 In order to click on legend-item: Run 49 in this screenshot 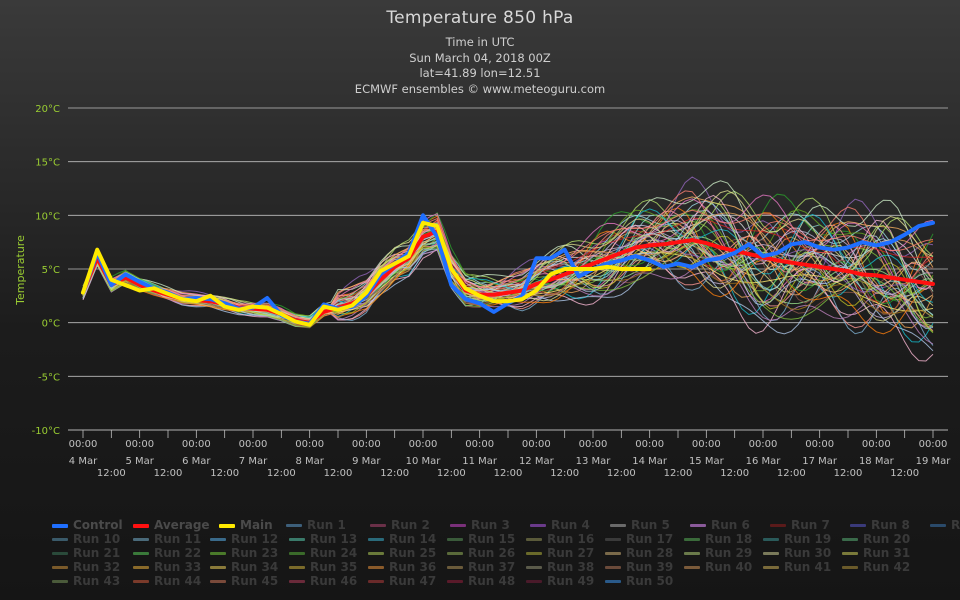, I will do `click(560, 581)`.